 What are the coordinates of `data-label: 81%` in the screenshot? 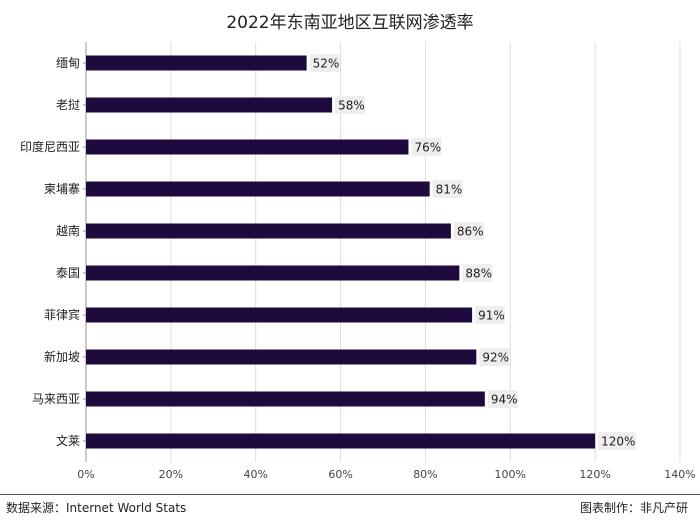 It's located at (449, 190).